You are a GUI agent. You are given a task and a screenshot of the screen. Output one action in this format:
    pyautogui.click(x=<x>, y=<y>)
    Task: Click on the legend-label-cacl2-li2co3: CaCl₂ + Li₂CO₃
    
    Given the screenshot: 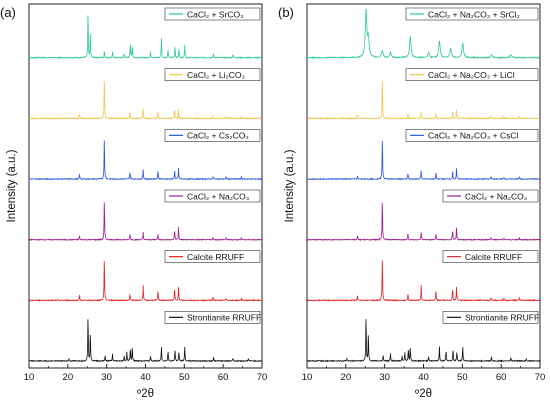 What is the action you would take?
    pyautogui.click(x=216, y=75)
    